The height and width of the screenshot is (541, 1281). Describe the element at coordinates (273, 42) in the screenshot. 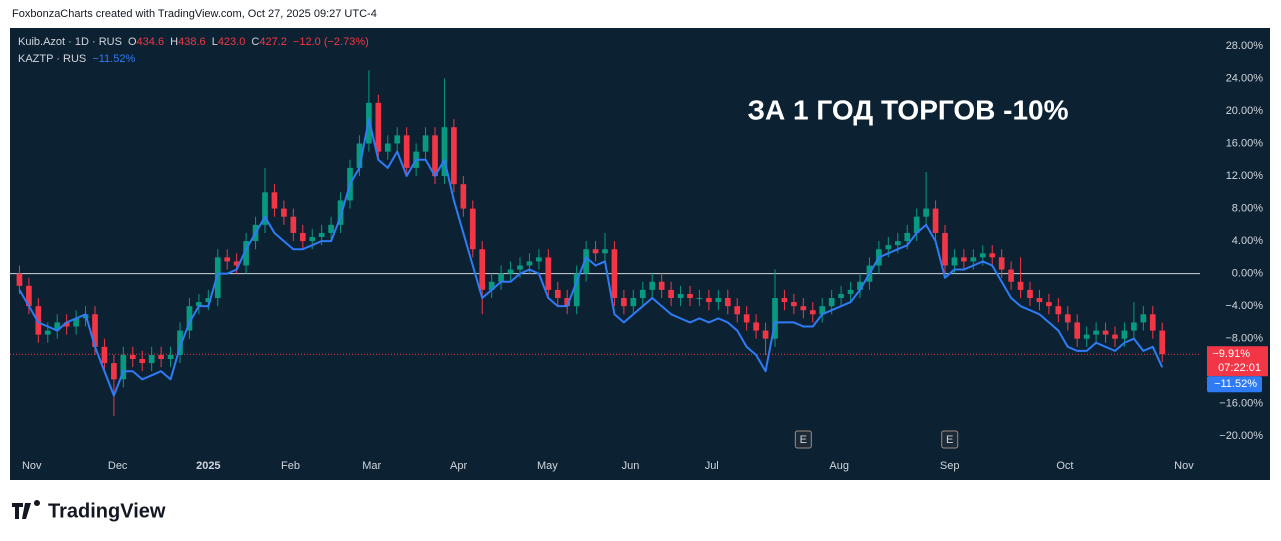

I see `legend-c: 427.2` at that location.